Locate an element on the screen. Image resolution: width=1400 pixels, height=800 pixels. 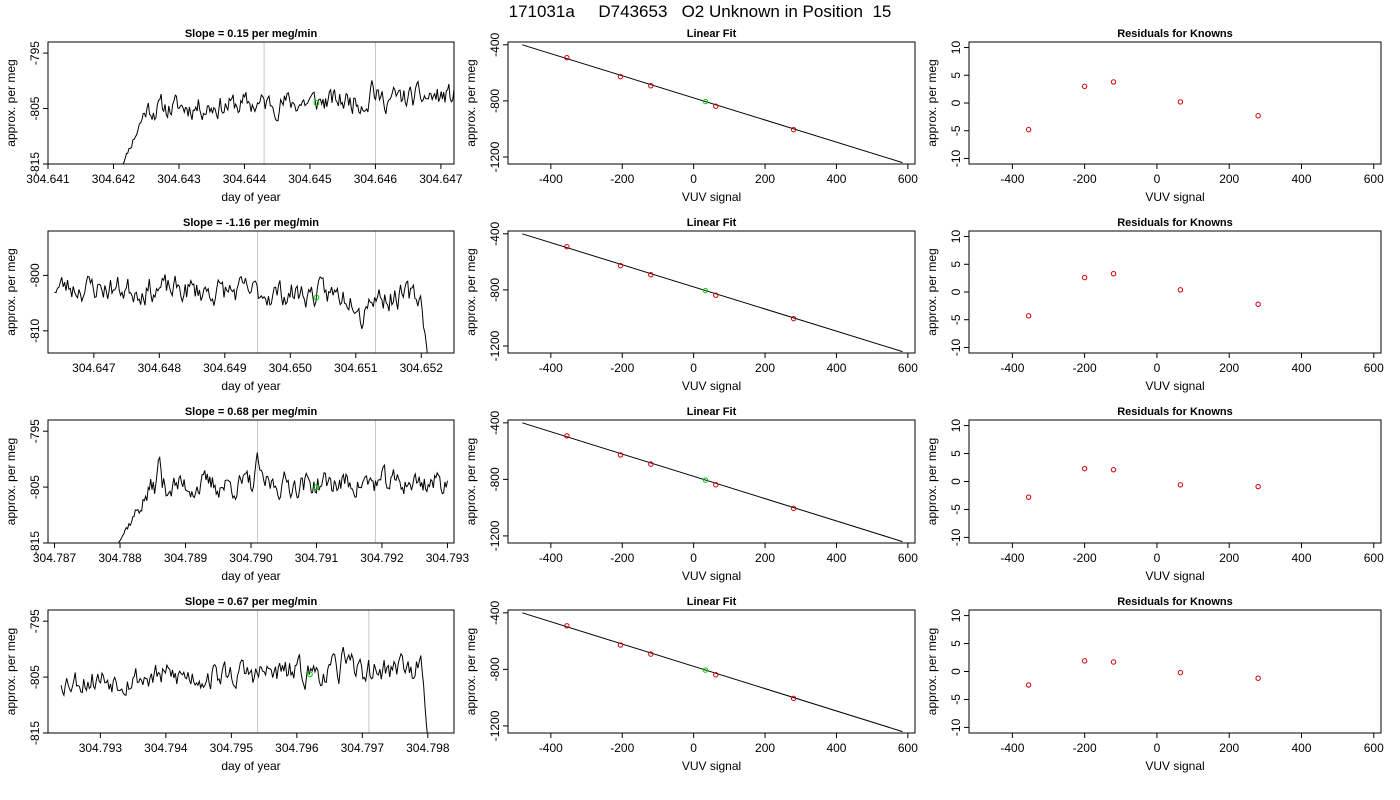
y-tick-label: -810 is located at coordinates (35, 330).